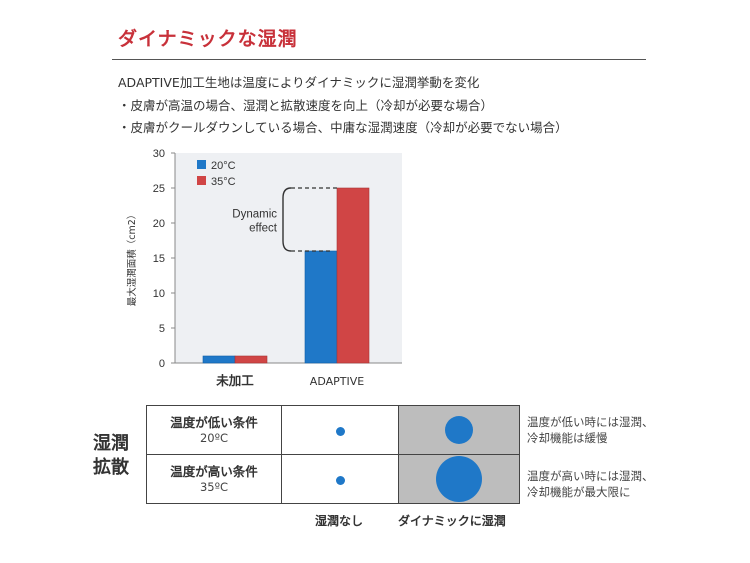 This screenshot has height=563, width=750. Describe the element at coordinates (111, 467) in the screenshot. I see `side-label-spreading: 拡散` at that location.